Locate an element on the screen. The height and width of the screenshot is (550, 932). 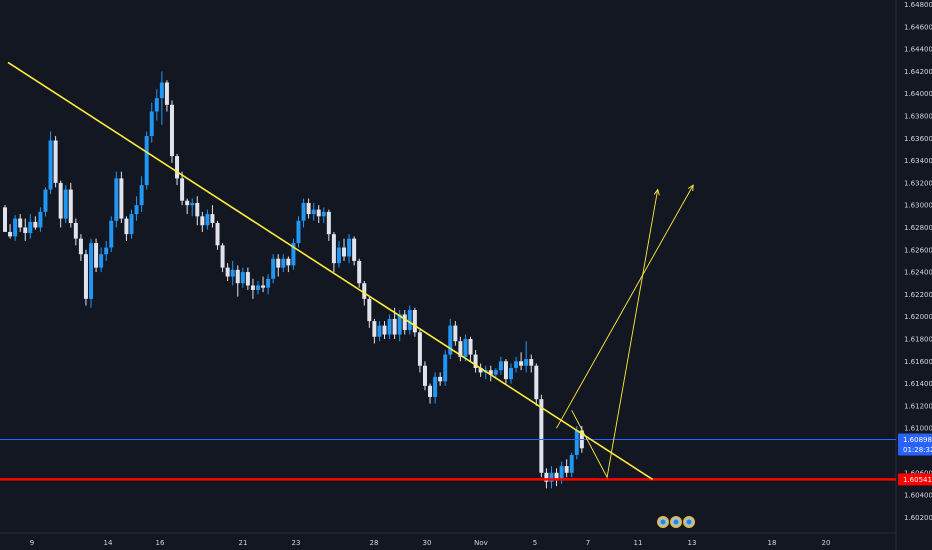
time-tick-label: 30 is located at coordinates (427, 543).